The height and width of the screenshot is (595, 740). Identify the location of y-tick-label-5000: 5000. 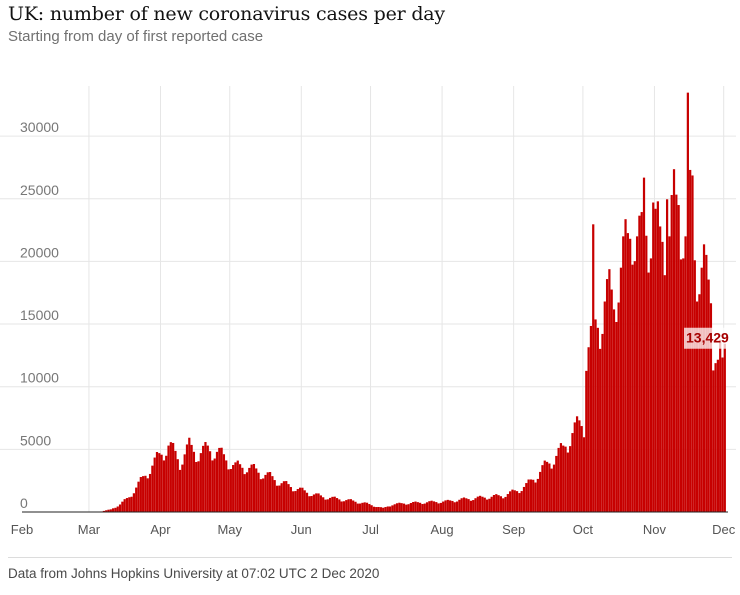
(35, 440).